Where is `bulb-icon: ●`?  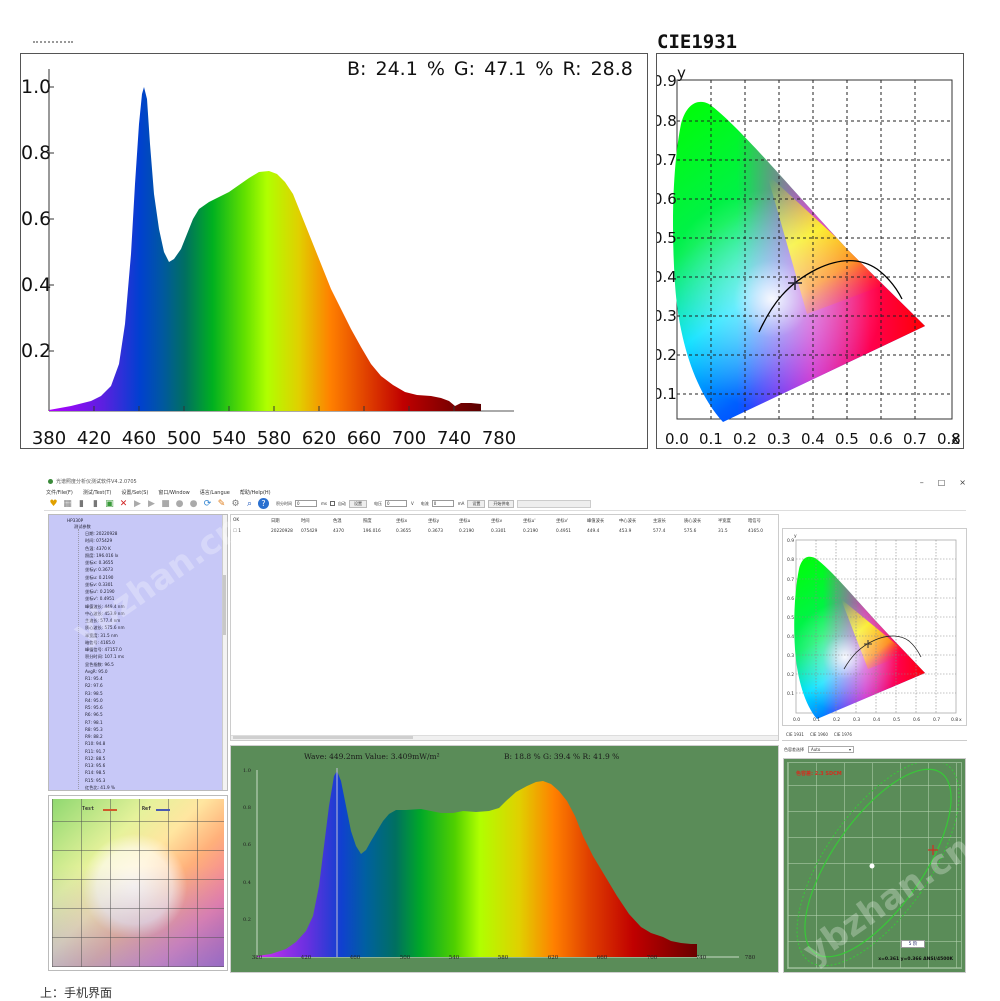 bulb-icon: ● is located at coordinates (179, 503).